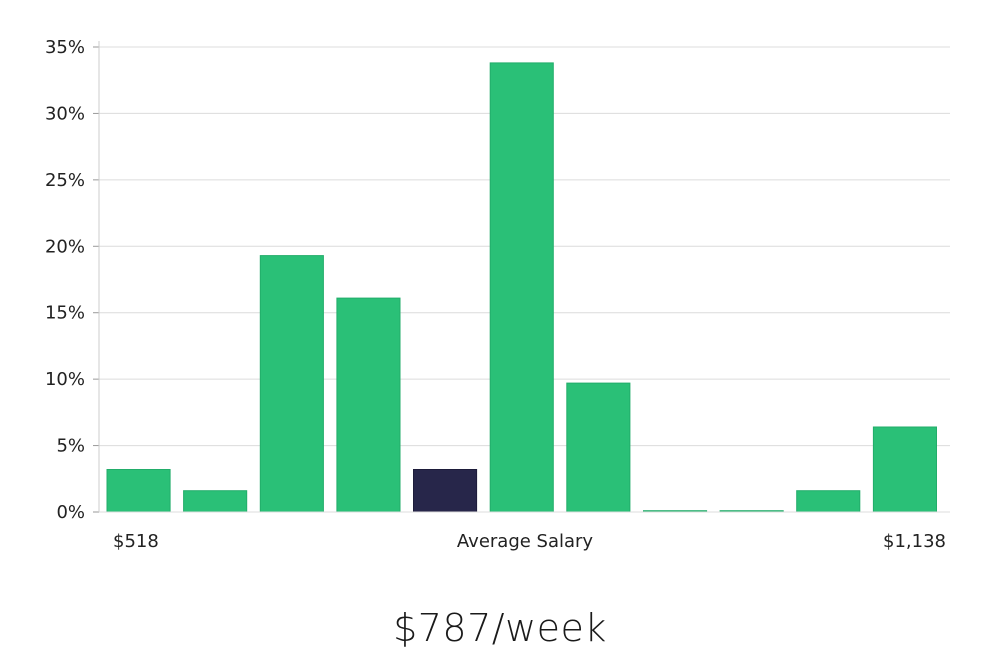  What do you see at coordinates (65, 113) in the screenshot?
I see `y-tick-label: 30%` at bounding box center [65, 113].